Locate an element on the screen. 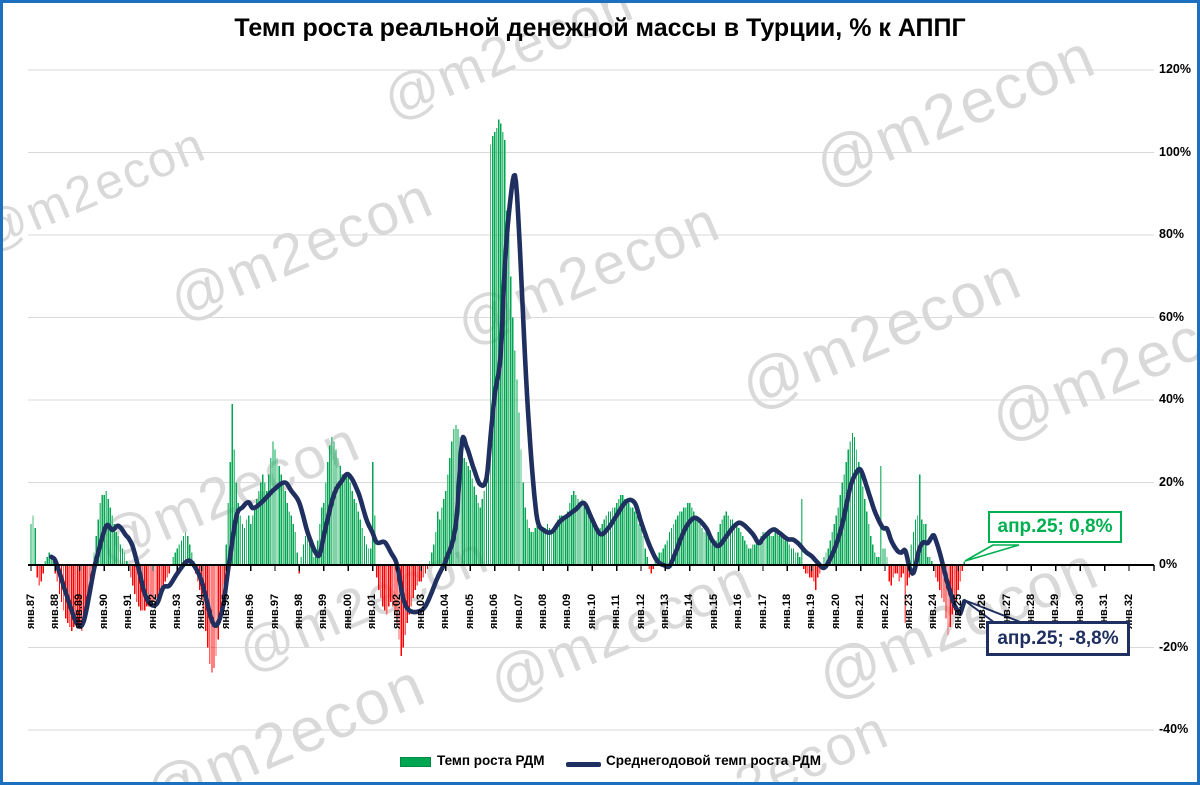 Image resolution: width=1200 pixels, height=785 pixels. y-axis-label: 100% is located at coordinates (1175, 151).